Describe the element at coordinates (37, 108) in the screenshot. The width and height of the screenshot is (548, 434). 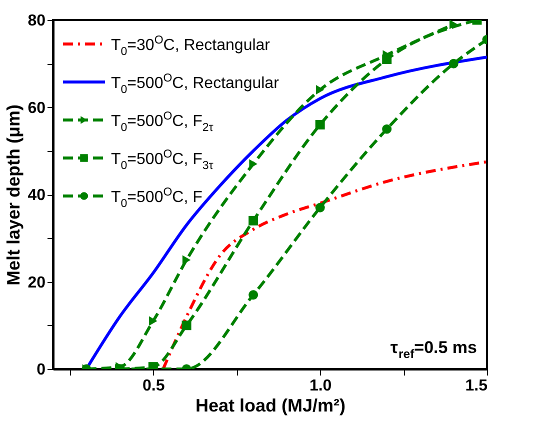
I see `y-tick-label: 60` at that location.